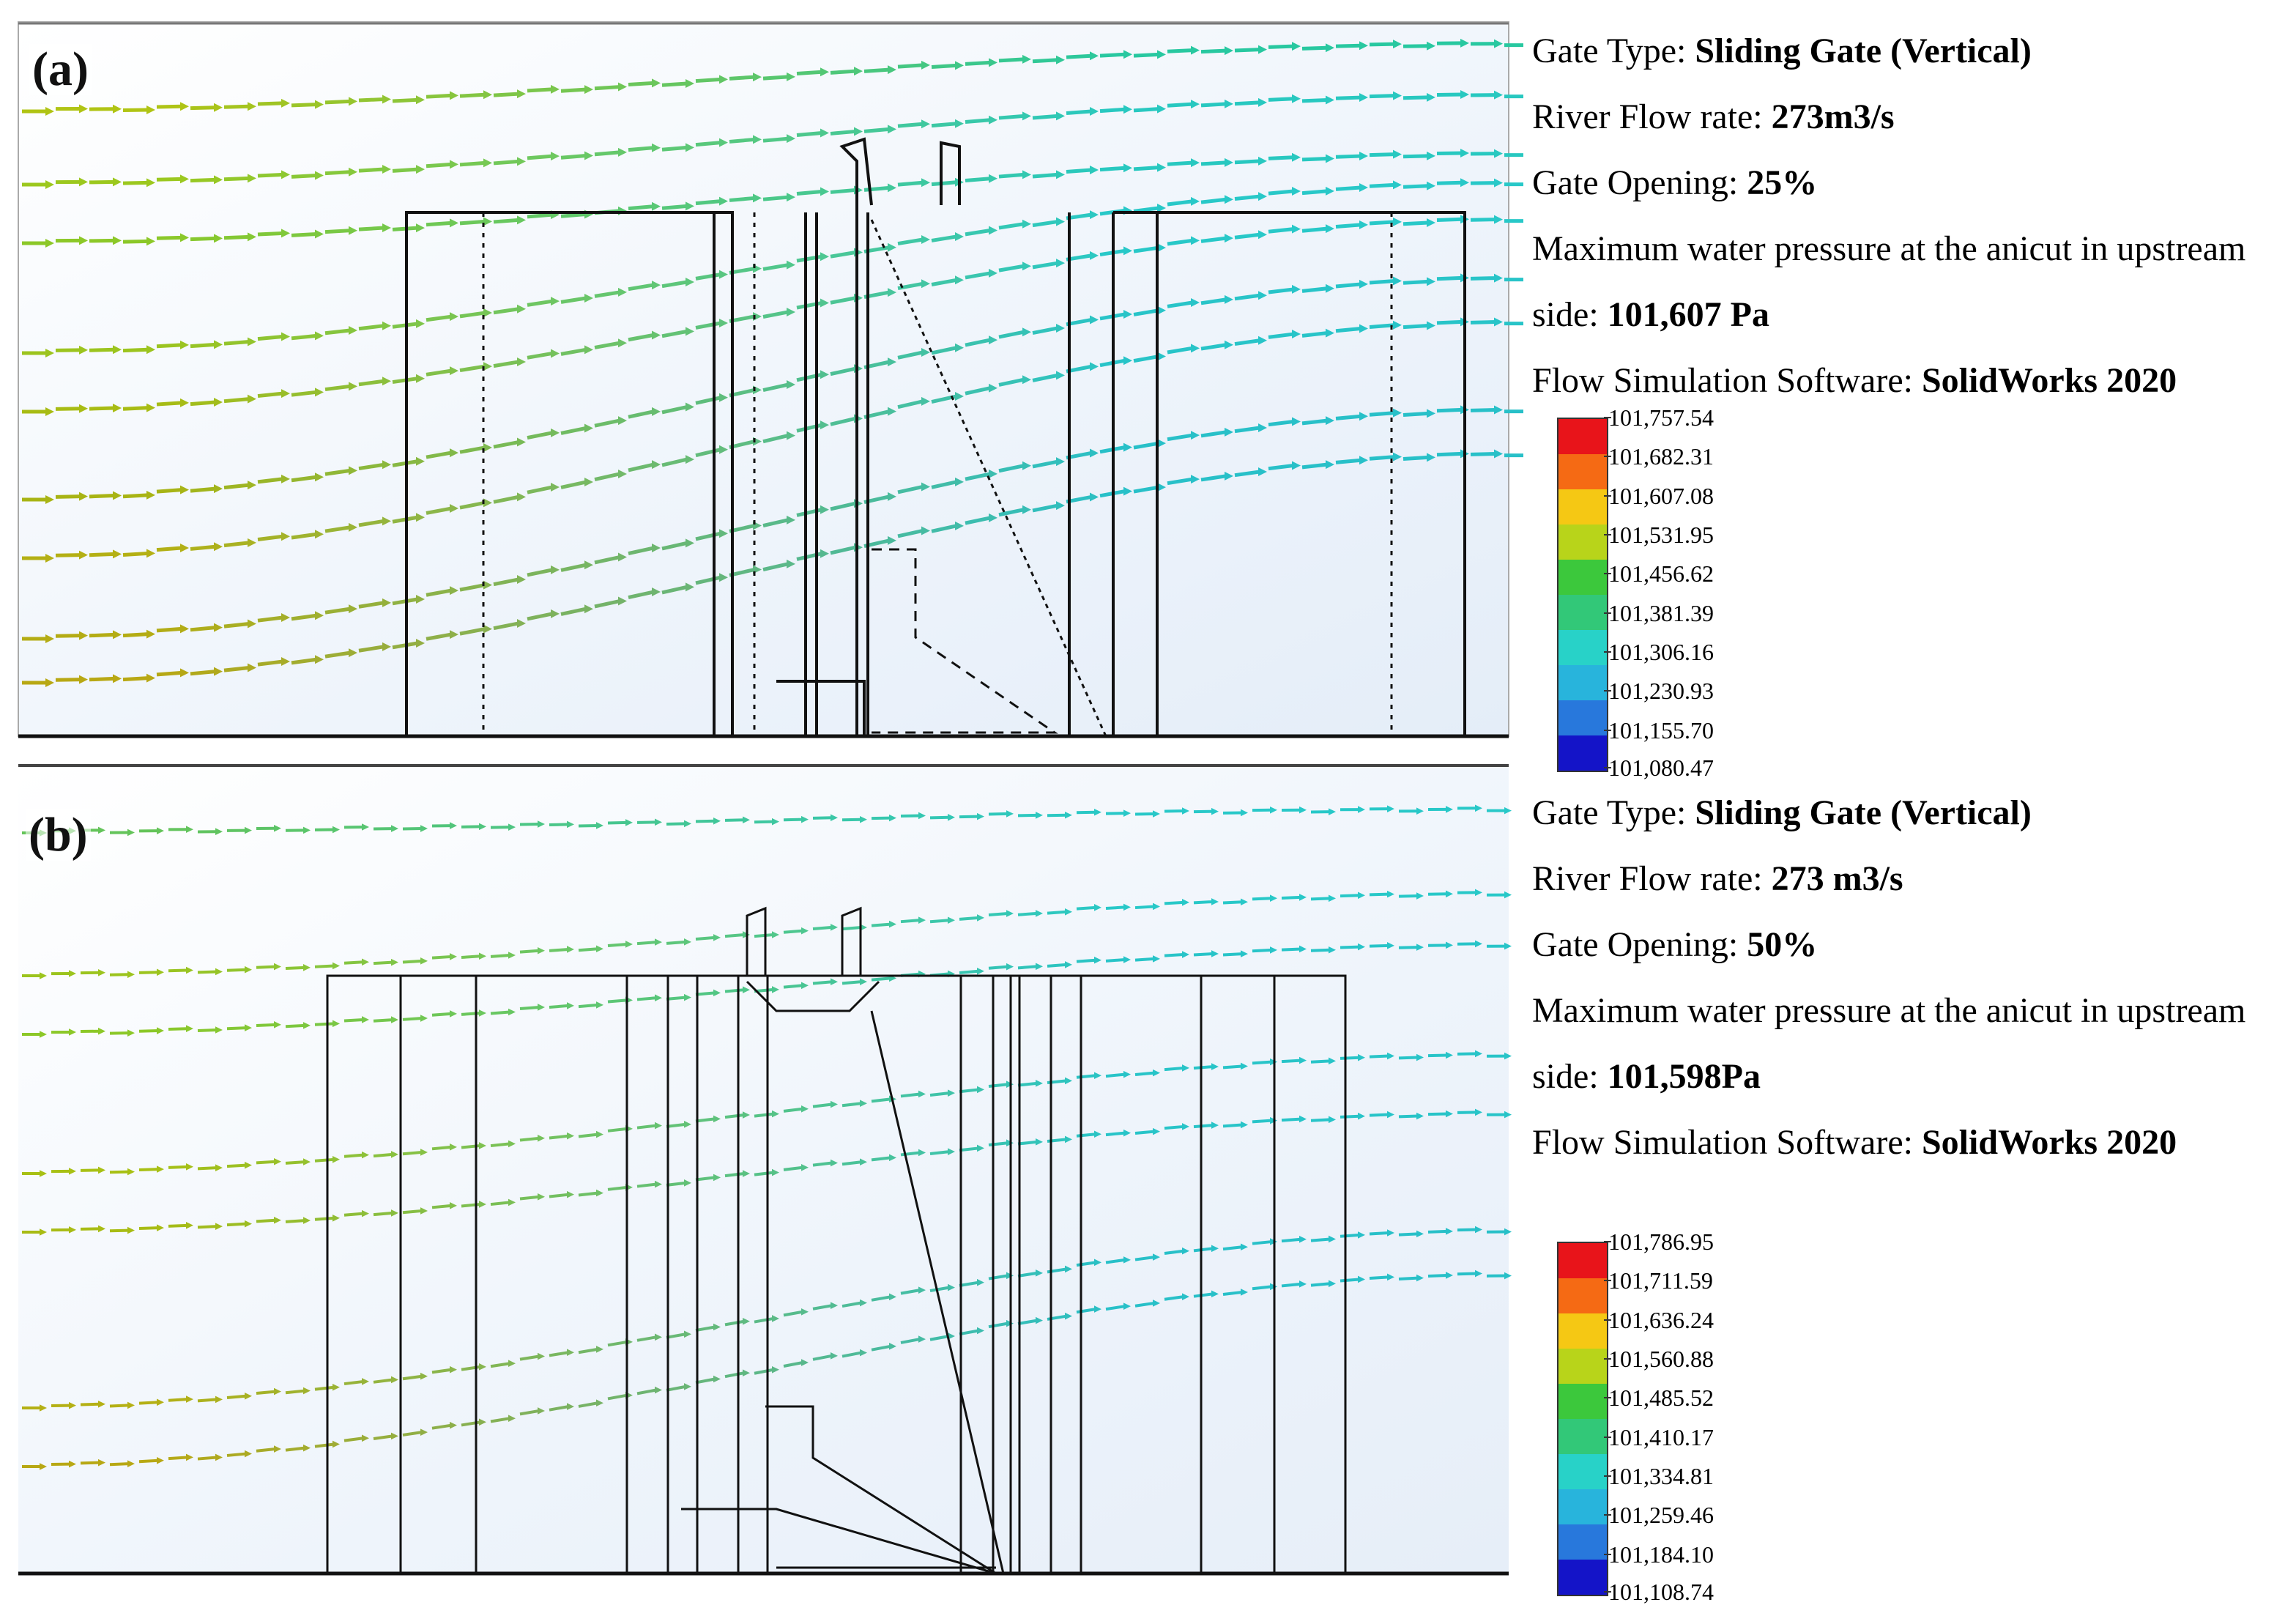 The height and width of the screenshot is (1605, 2296). Describe the element at coordinates (1913, 315) in the screenshot. I see `pressure-value-line-a: side: 101,607 Pa` at that location.